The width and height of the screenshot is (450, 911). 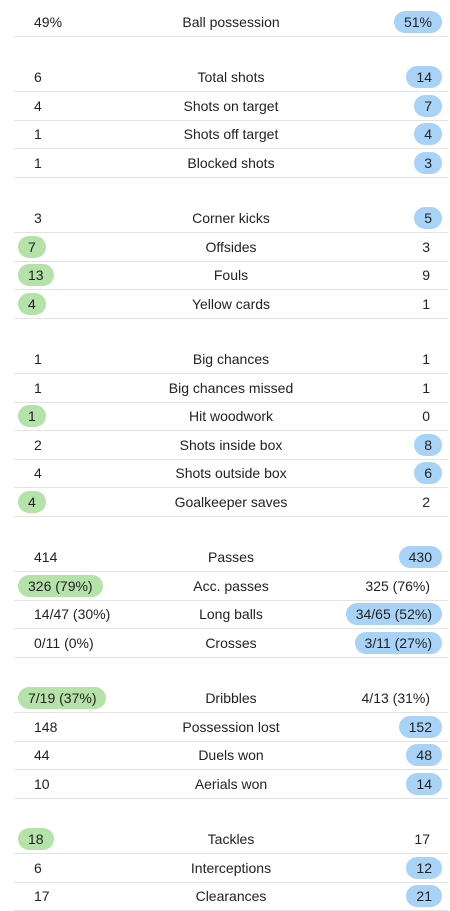 What do you see at coordinates (428, 218) in the screenshot?
I see `away-value: 5` at bounding box center [428, 218].